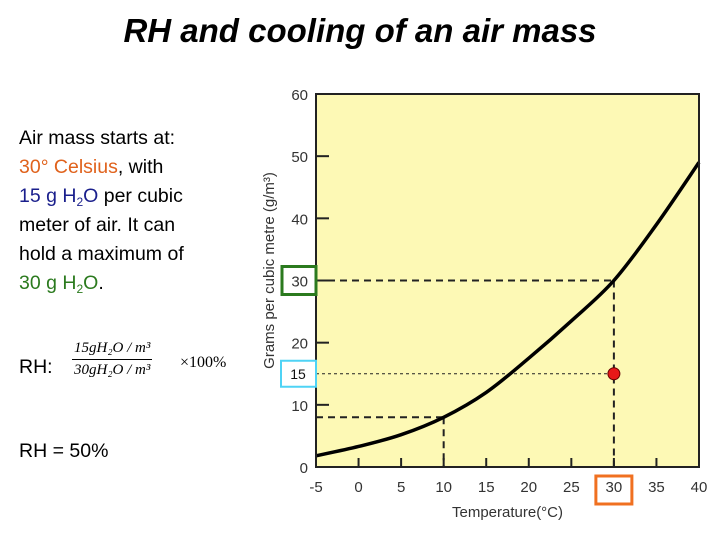 The height and width of the screenshot is (540, 720). Describe the element at coordinates (358, 487) in the screenshot. I see `x-tick-label: 0` at that location.